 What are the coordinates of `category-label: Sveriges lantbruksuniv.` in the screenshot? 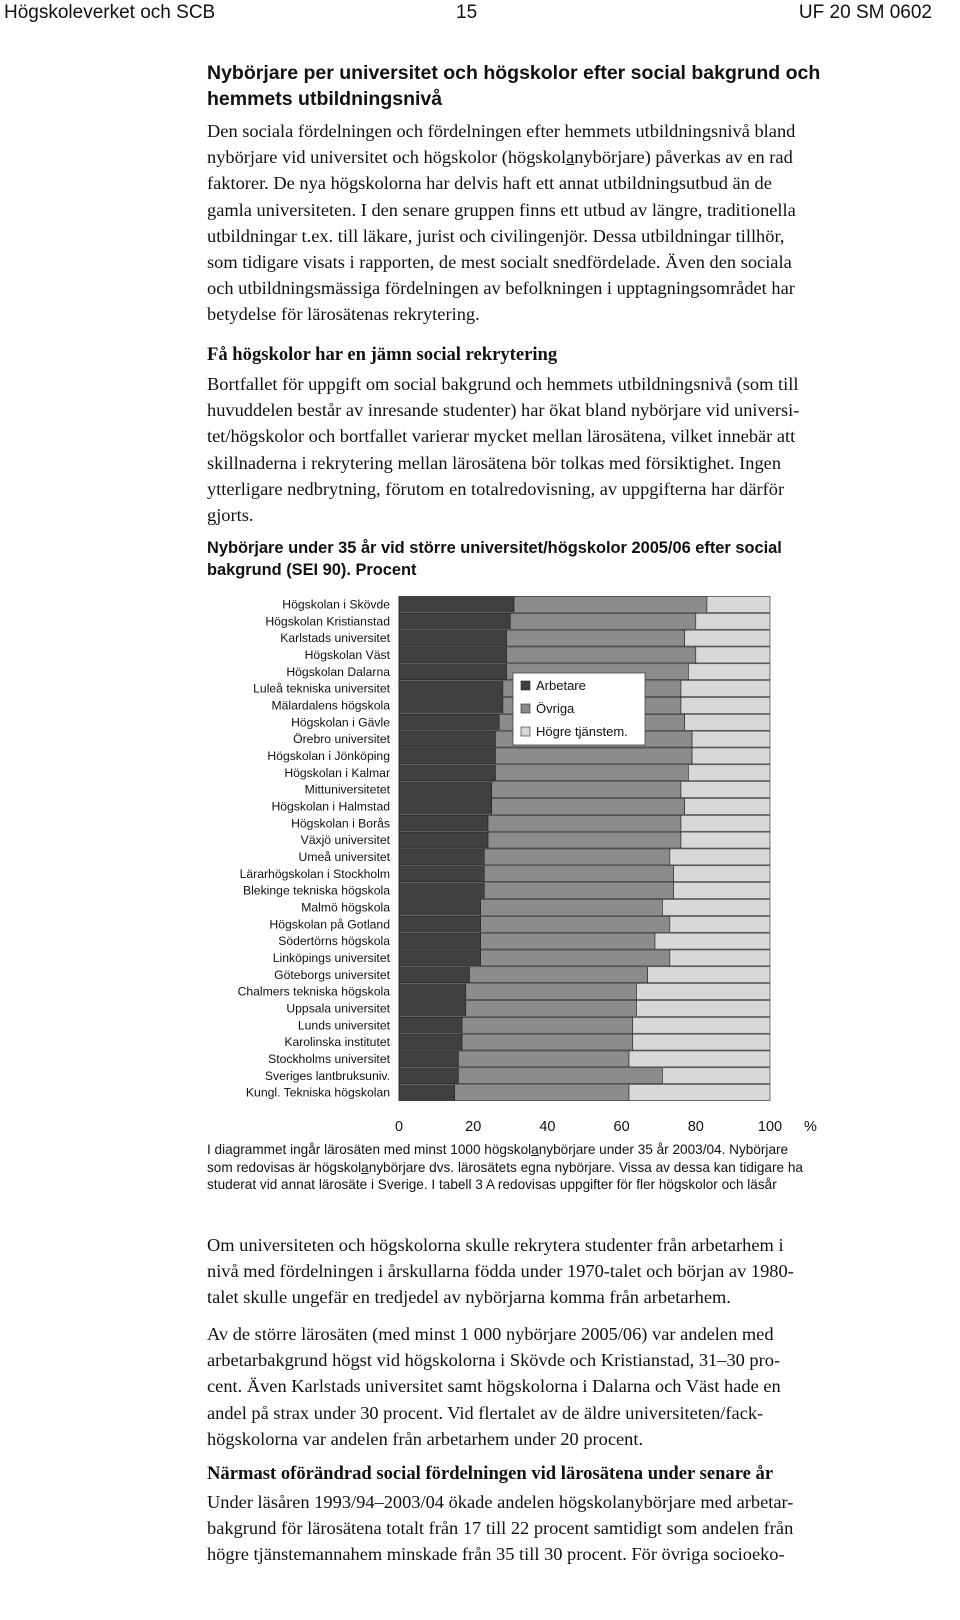 It's located at (327, 1076).